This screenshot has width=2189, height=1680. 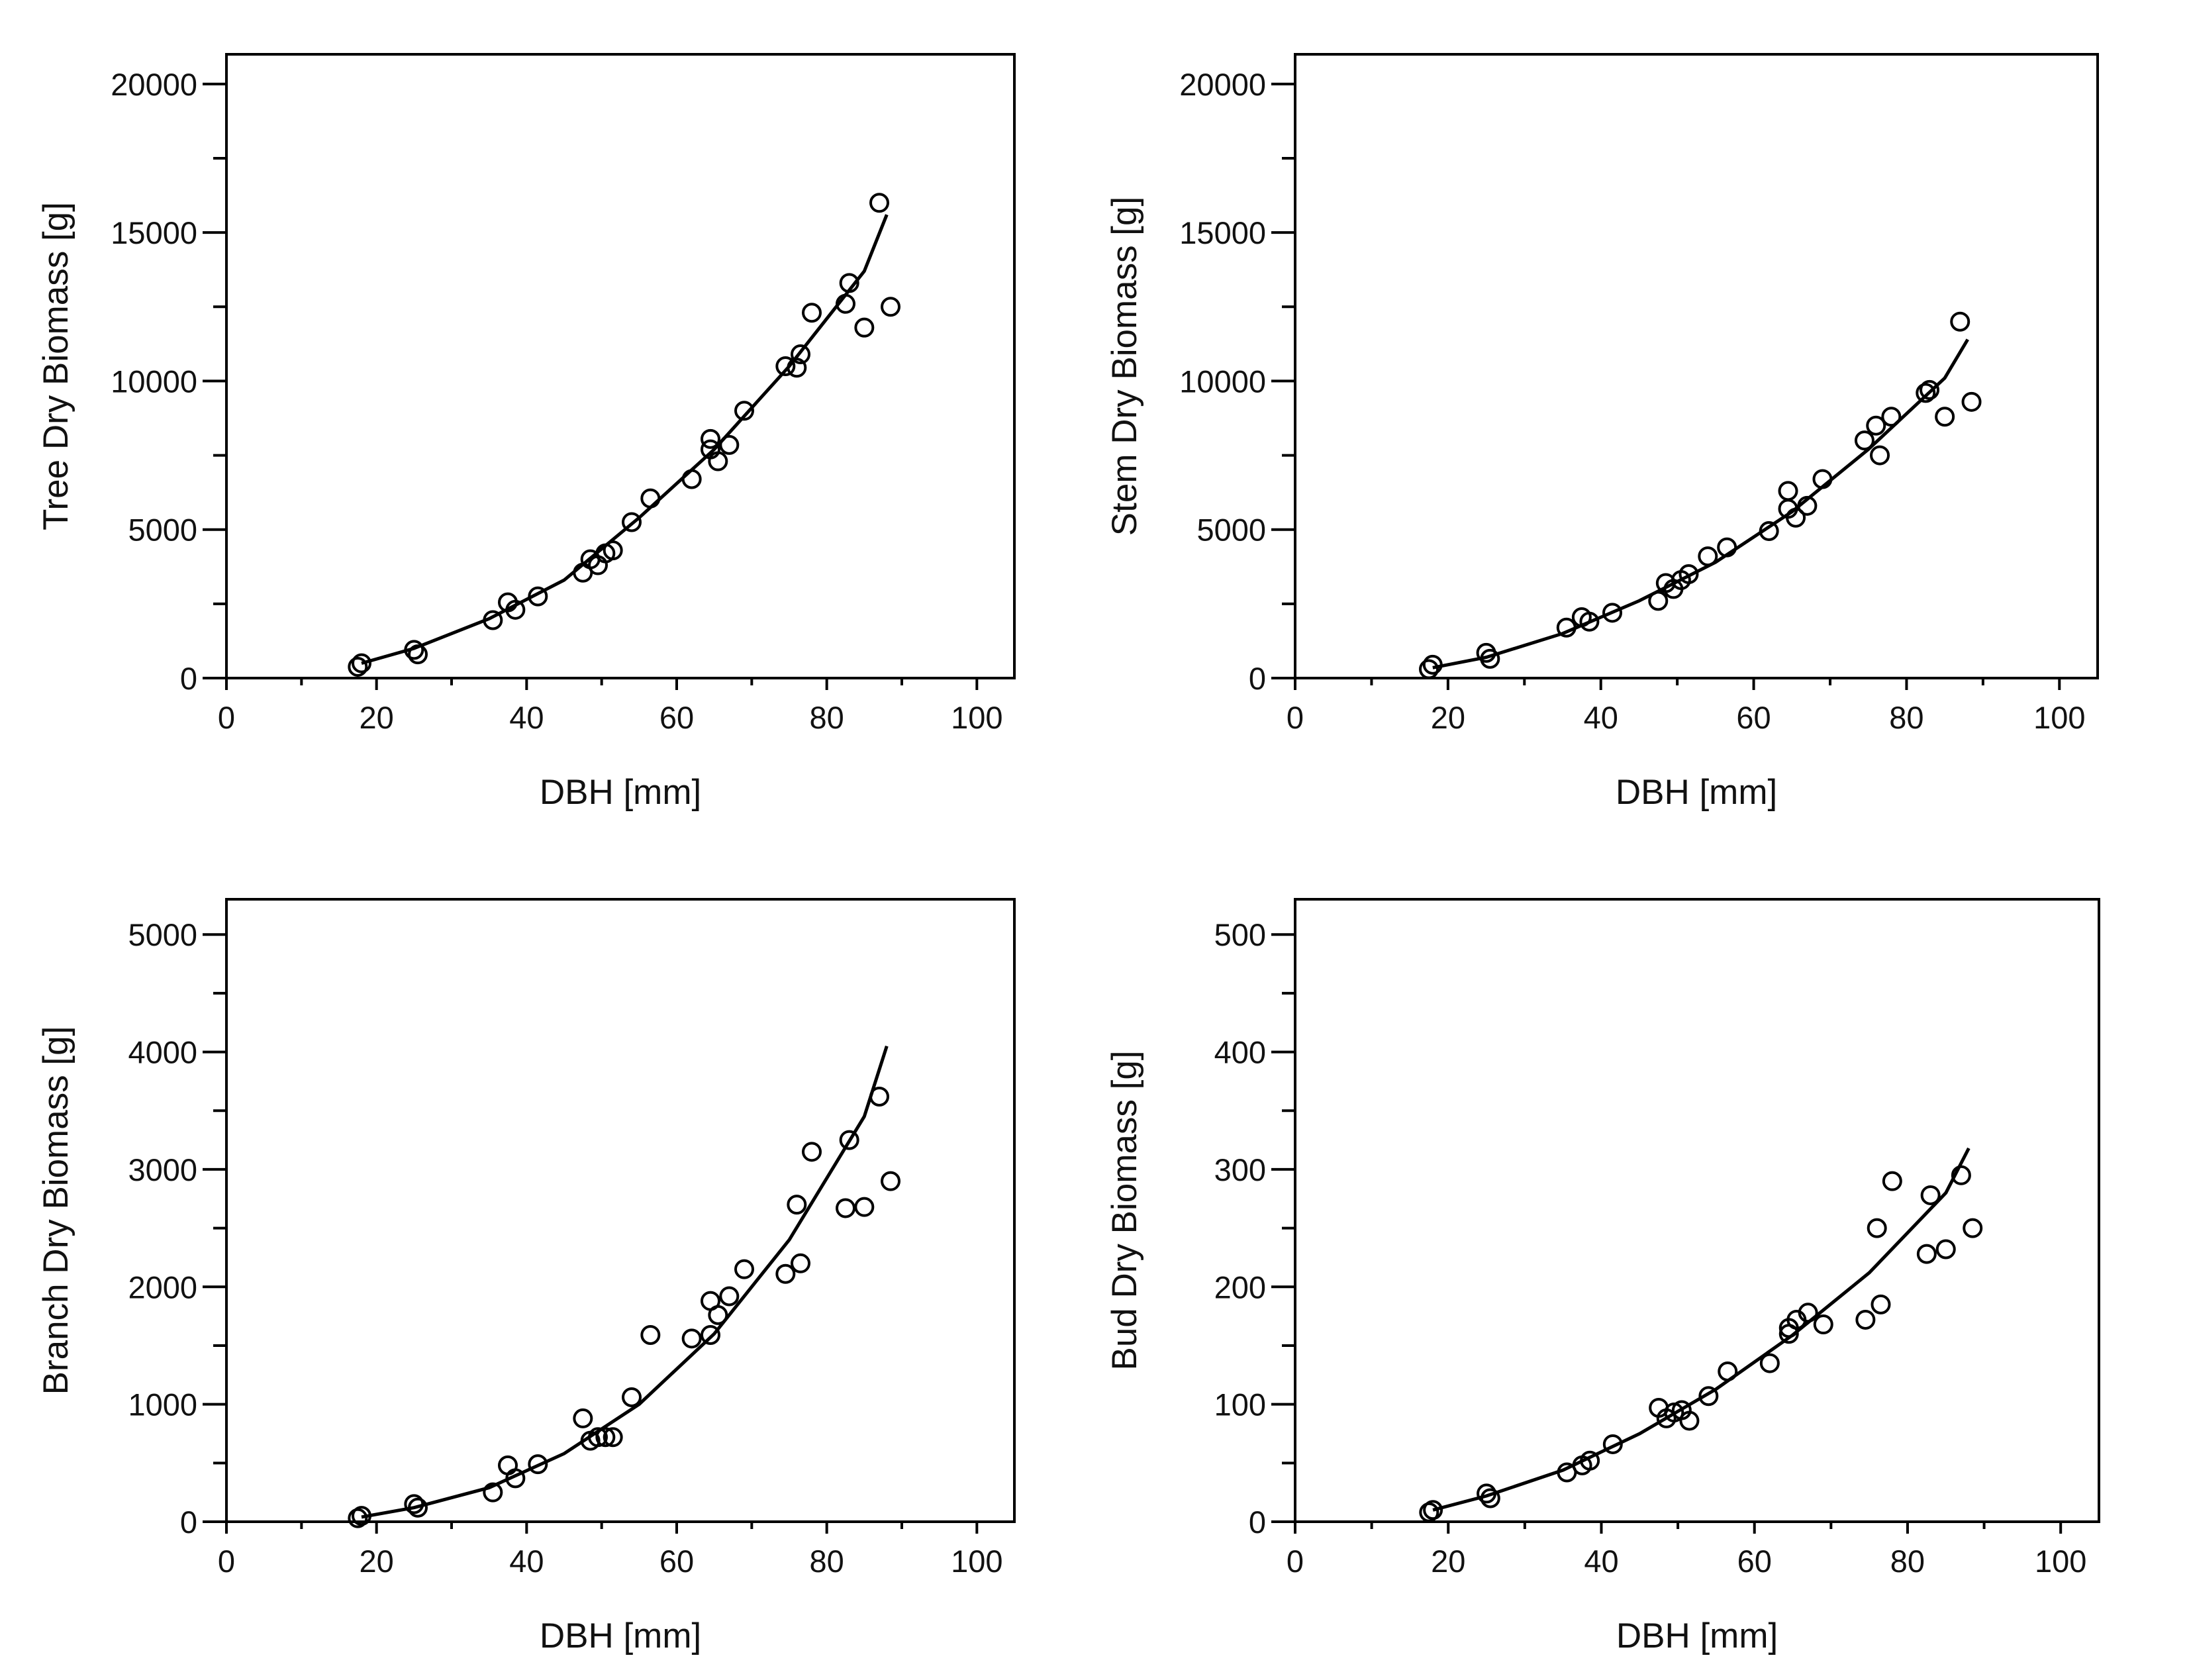 I want to click on branch-x-tick-label: 20, so click(x=377, y=1561).